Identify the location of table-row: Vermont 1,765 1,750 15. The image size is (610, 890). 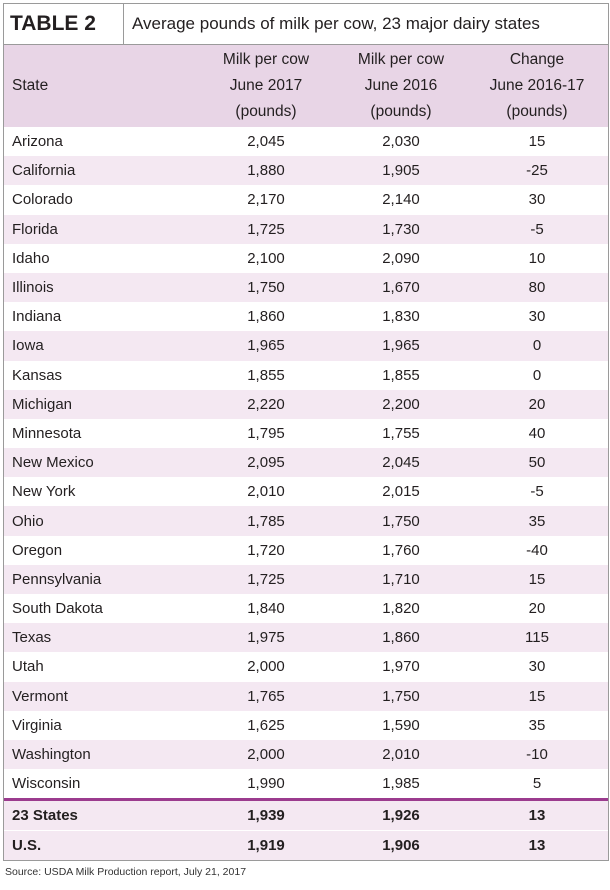
(306, 696).